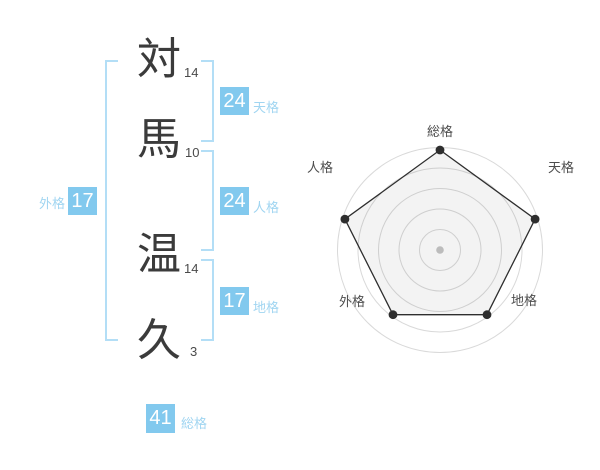 The image size is (600, 470). I want to click on soukaku-label: 総格, so click(194, 423).